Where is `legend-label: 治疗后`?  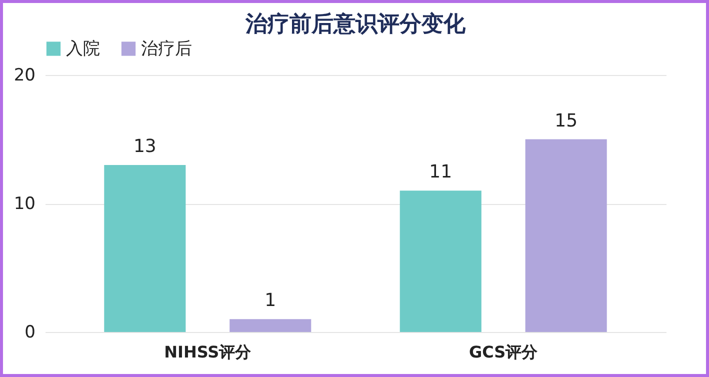 legend-label: 治疗后 is located at coordinates (166, 48).